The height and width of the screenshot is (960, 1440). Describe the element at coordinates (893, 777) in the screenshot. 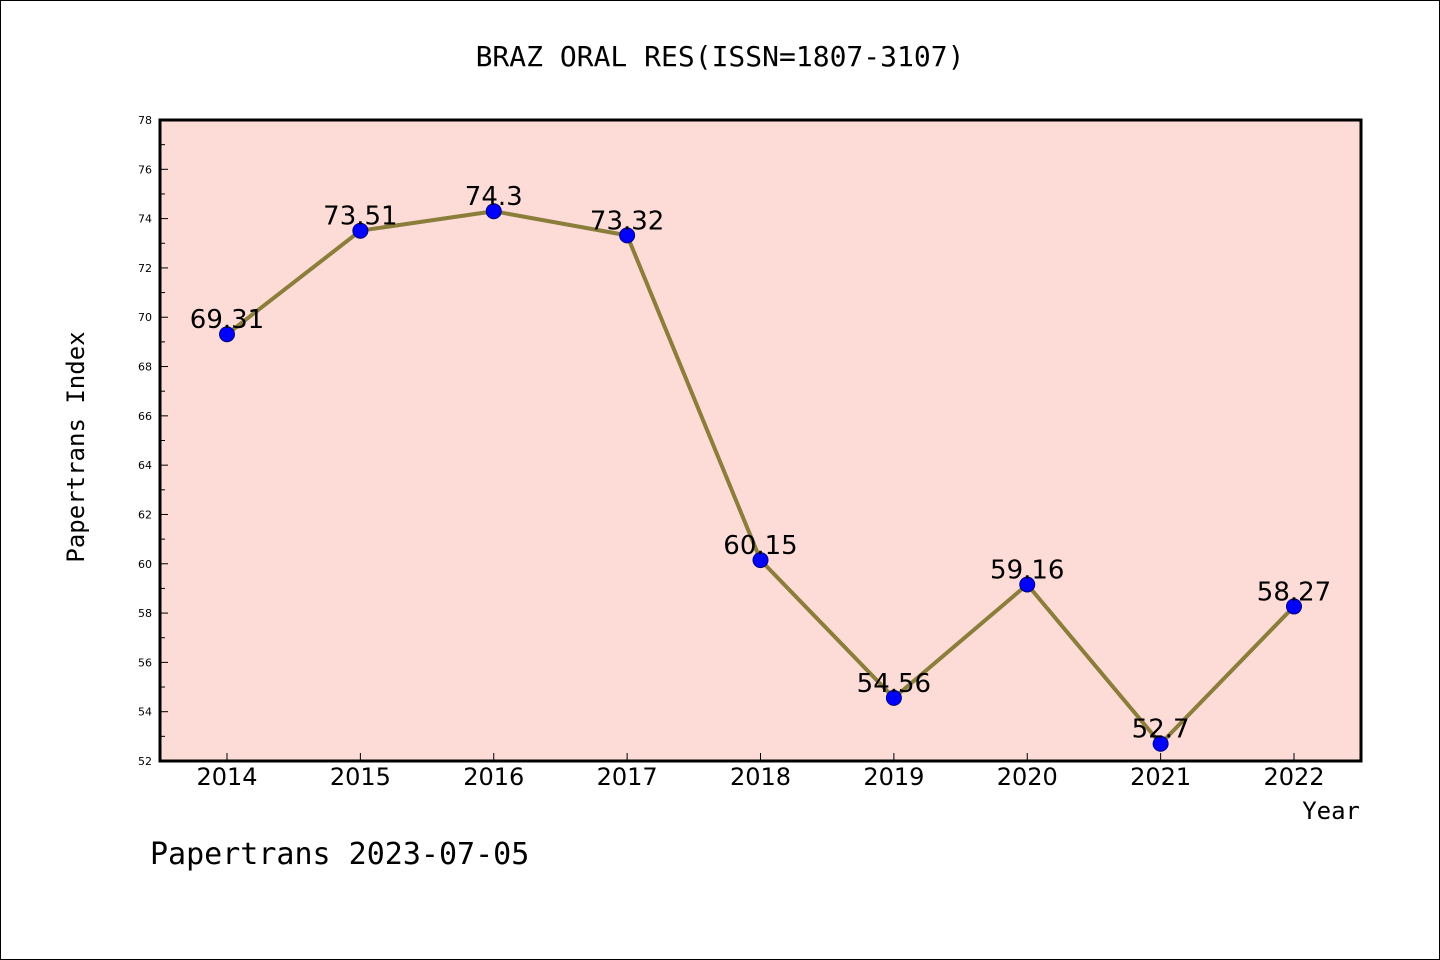

I see `x-tick-label: 2019` at that location.